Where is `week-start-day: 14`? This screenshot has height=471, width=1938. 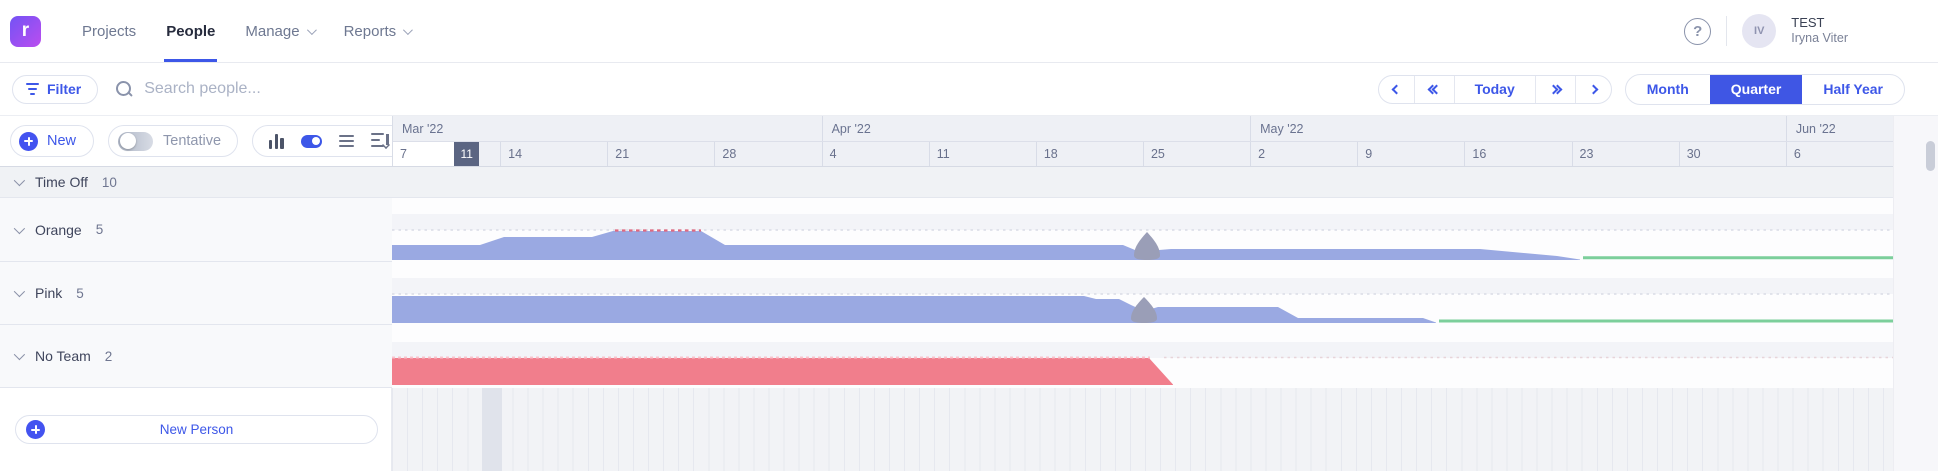 week-start-day: 14 is located at coordinates (515, 154).